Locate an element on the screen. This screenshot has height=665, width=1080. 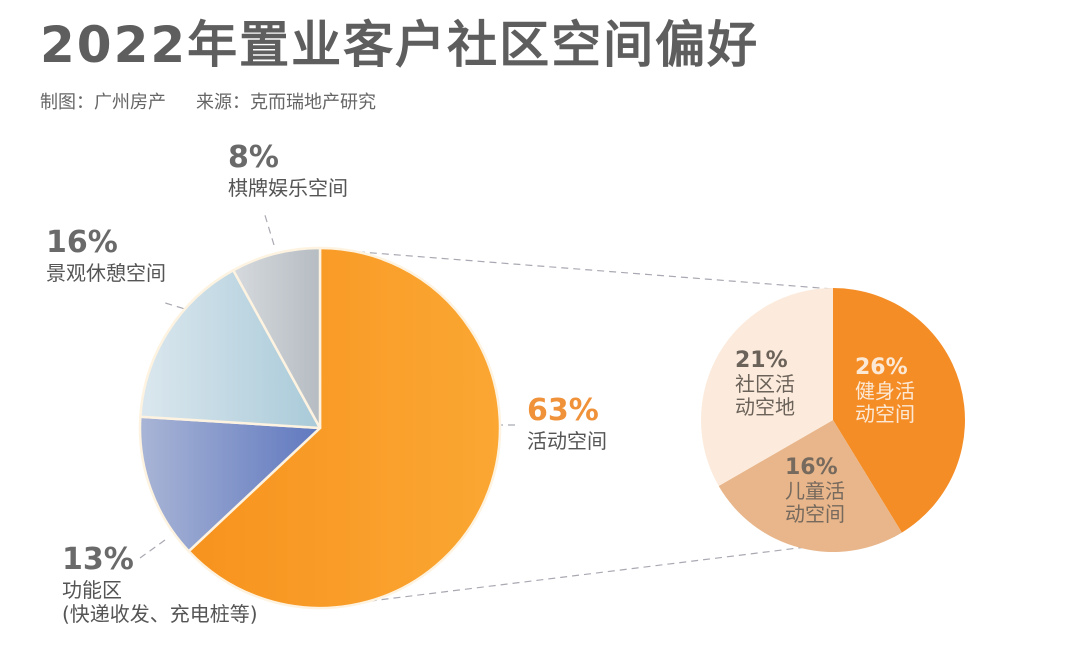
sub-pie is located at coordinates (832, 420).